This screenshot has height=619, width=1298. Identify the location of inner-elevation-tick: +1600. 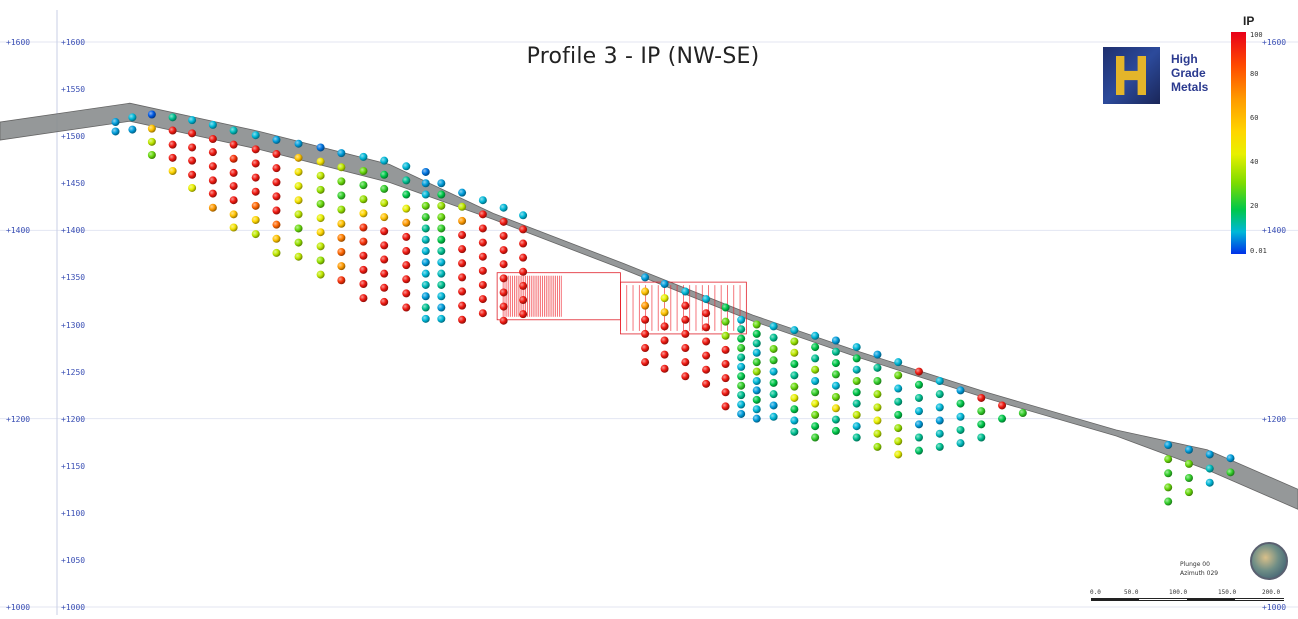
(73, 42).